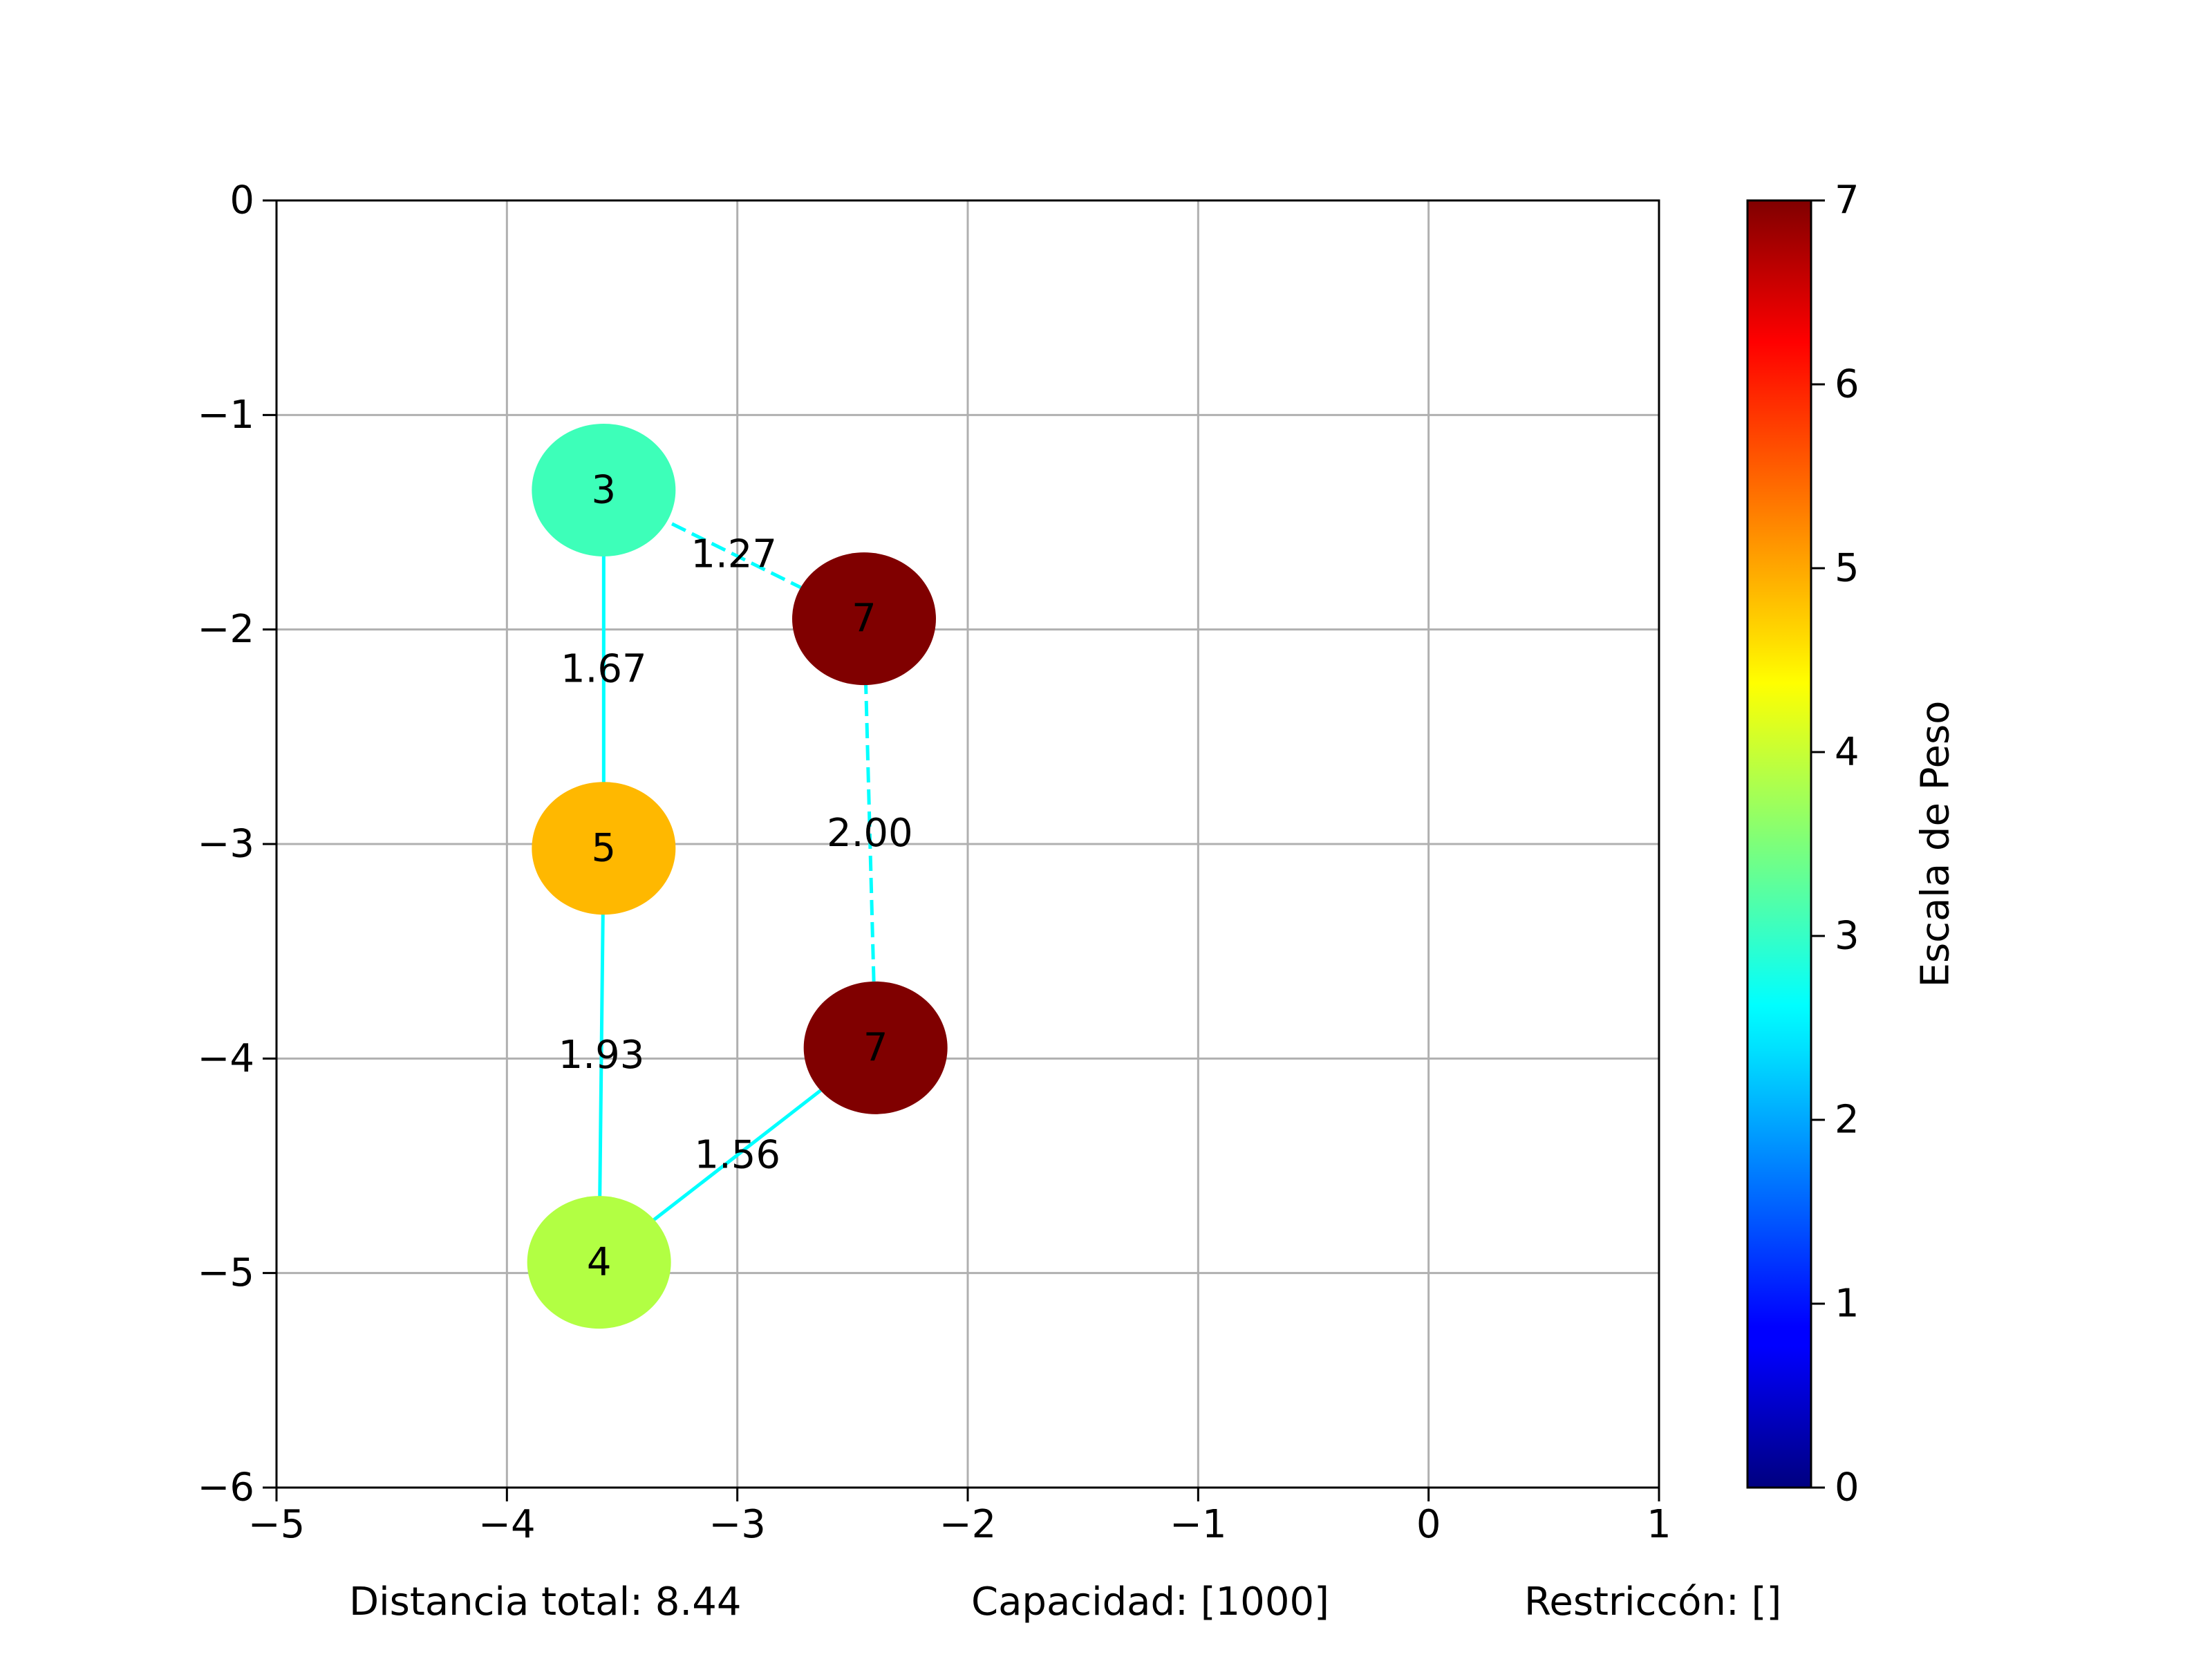 This screenshot has height=1659, width=2212. What do you see at coordinates (1847, 1488) in the screenshot?
I see `colorbar-tick-label: 0` at bounding box center [1847, 1488].